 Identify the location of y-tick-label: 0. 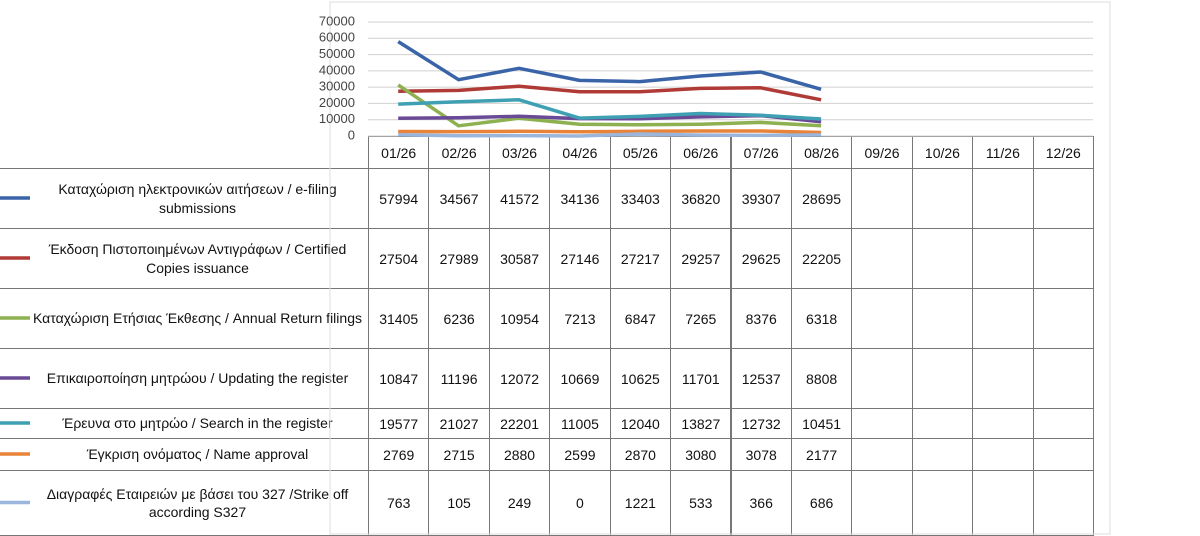
(351, 134).